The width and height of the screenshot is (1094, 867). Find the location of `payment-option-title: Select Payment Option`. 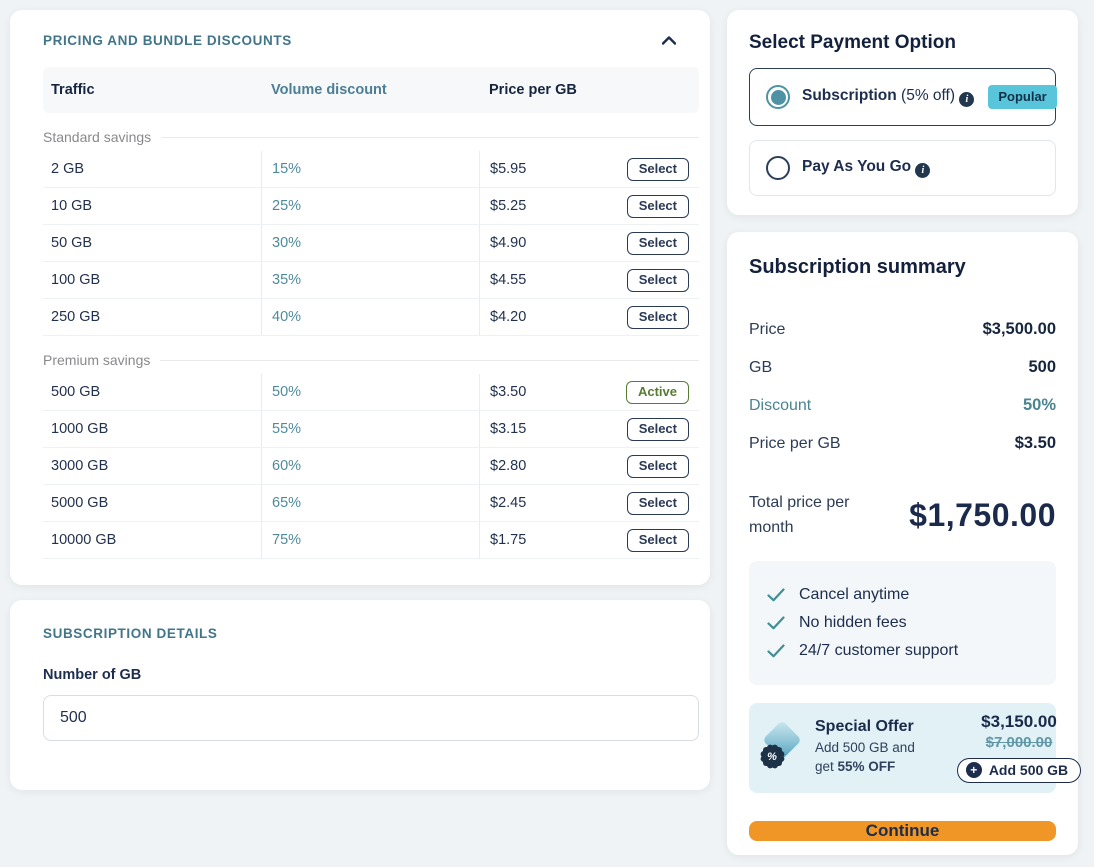

payment-option-title: Select Payment Option is located at coordinates (852, 42).